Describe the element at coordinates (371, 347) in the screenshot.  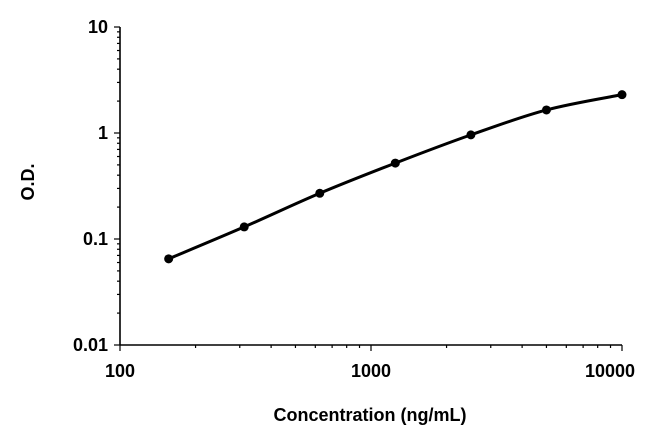
I see `x-axis` at that location.